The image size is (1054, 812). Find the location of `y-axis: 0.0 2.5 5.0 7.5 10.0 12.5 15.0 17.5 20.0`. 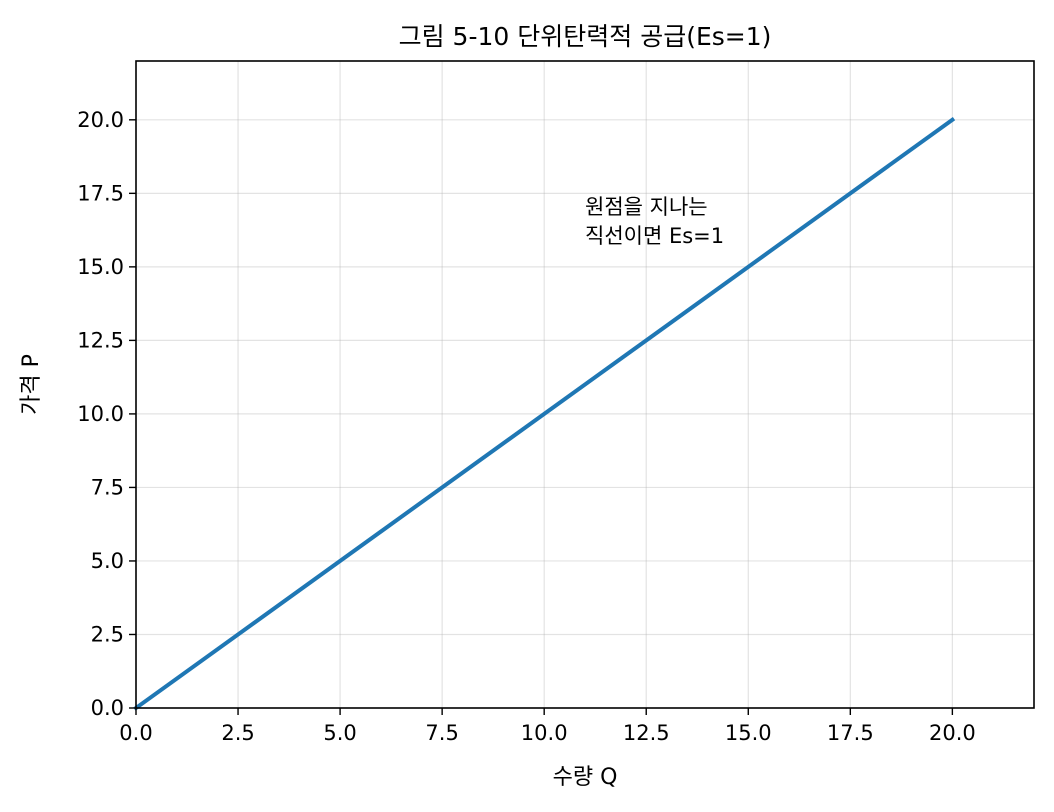

y-axis: 0.0 2.5 5.0 7.5 10.0 12.5 15.0 17.5 20.0 is located at coordinates (106, 414).